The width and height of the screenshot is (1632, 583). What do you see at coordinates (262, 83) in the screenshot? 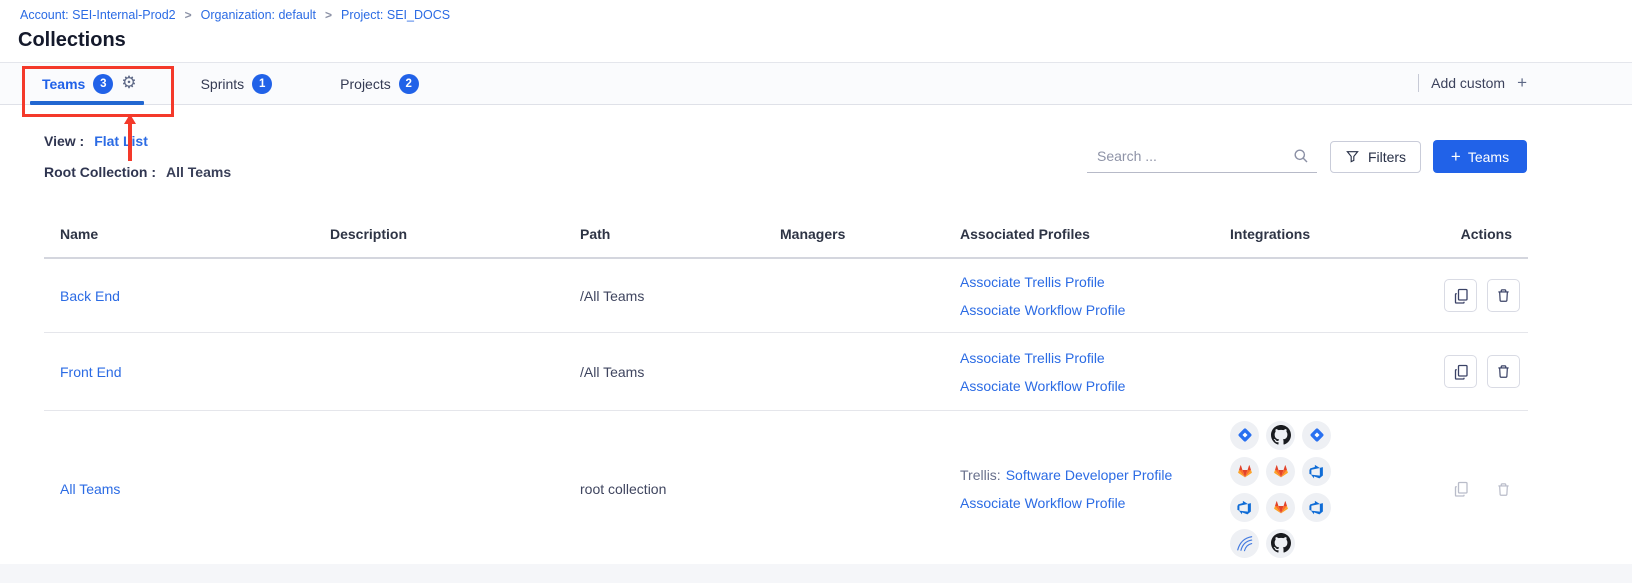
I see `tab-sprints-count-badge: 1` at bounding box center [262, 83].